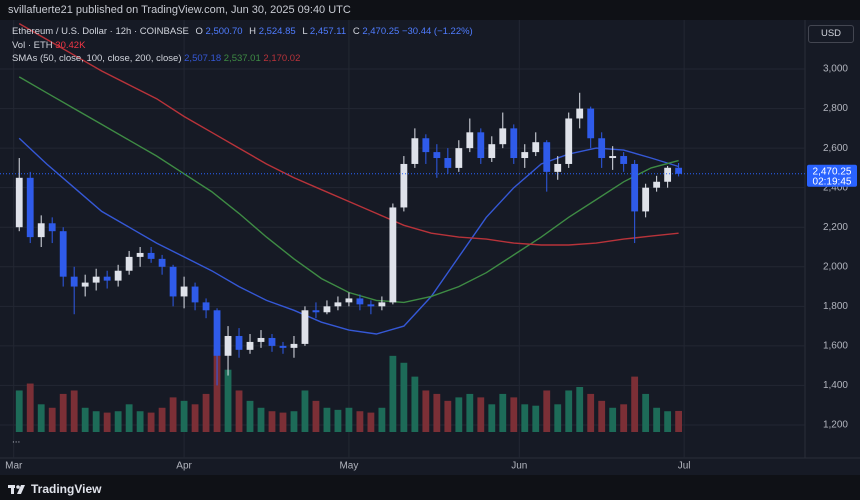 The image size is (860, 500). What do you see at coordinates (305, 31) in the screenshot?
I see `ohlc-key: L` at bounding box center [305, 31].